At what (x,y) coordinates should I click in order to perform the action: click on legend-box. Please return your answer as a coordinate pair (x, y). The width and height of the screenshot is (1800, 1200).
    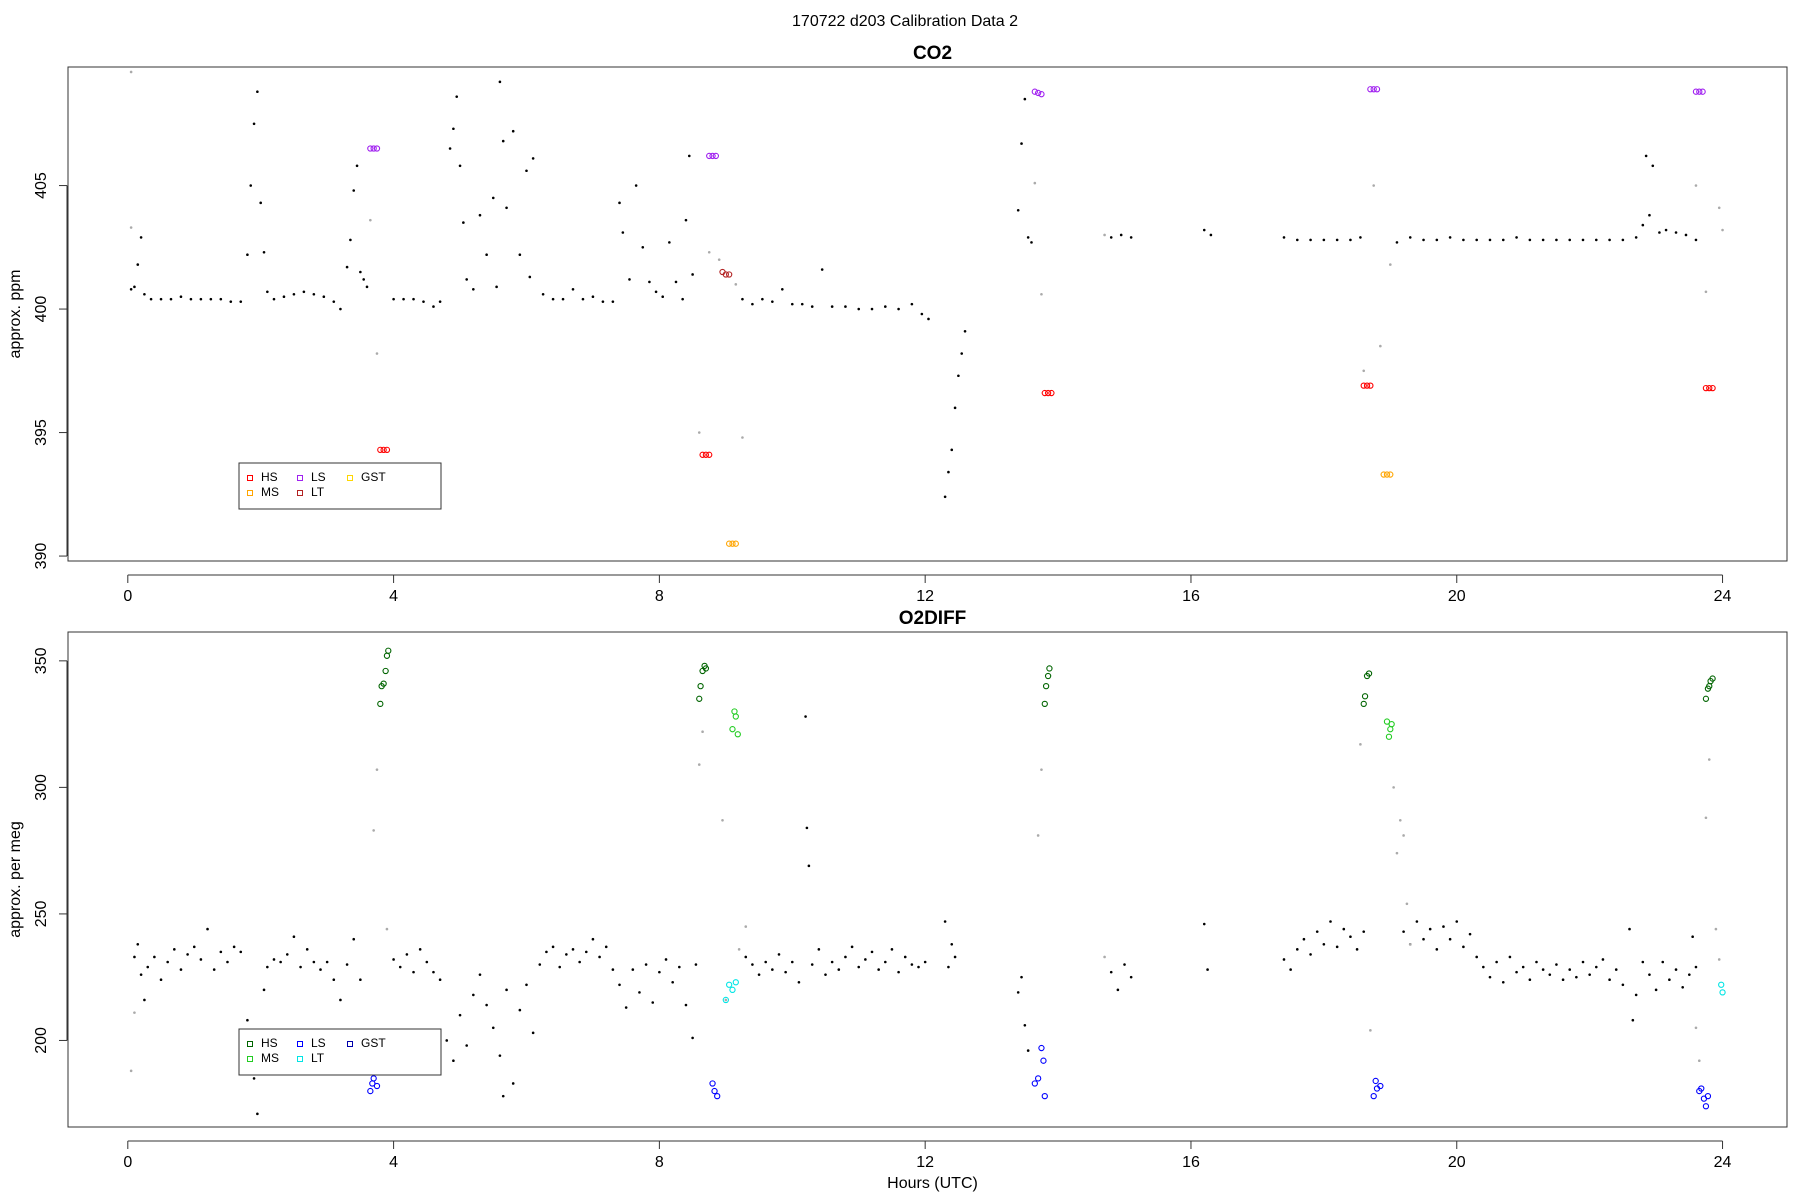
    Looking at the image, I should click on (340, 486).